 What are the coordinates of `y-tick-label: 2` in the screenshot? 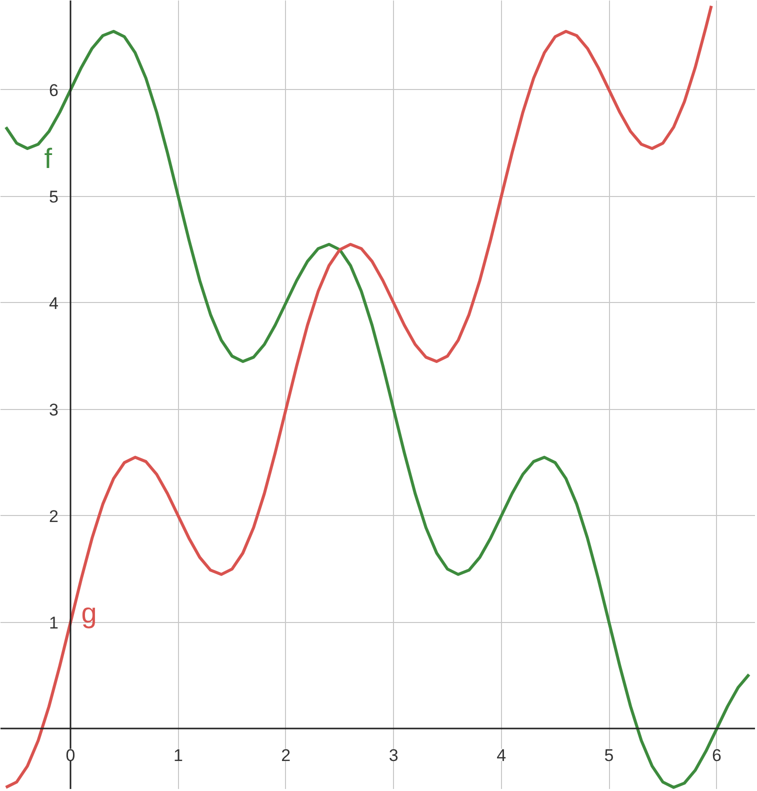 It's located at (54, 516).